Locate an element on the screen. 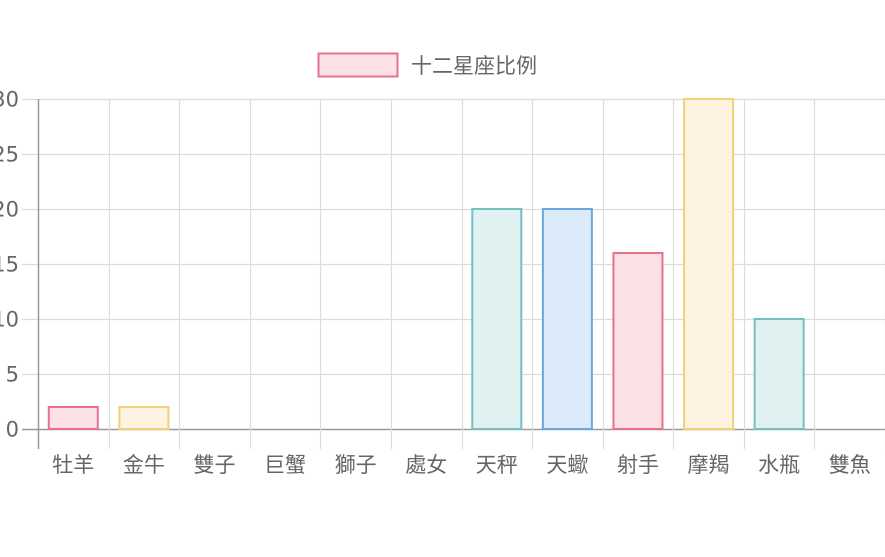 The height and width of the screenshot is (557, 885). bar-摩羯 is located at coordinates (709, 264).